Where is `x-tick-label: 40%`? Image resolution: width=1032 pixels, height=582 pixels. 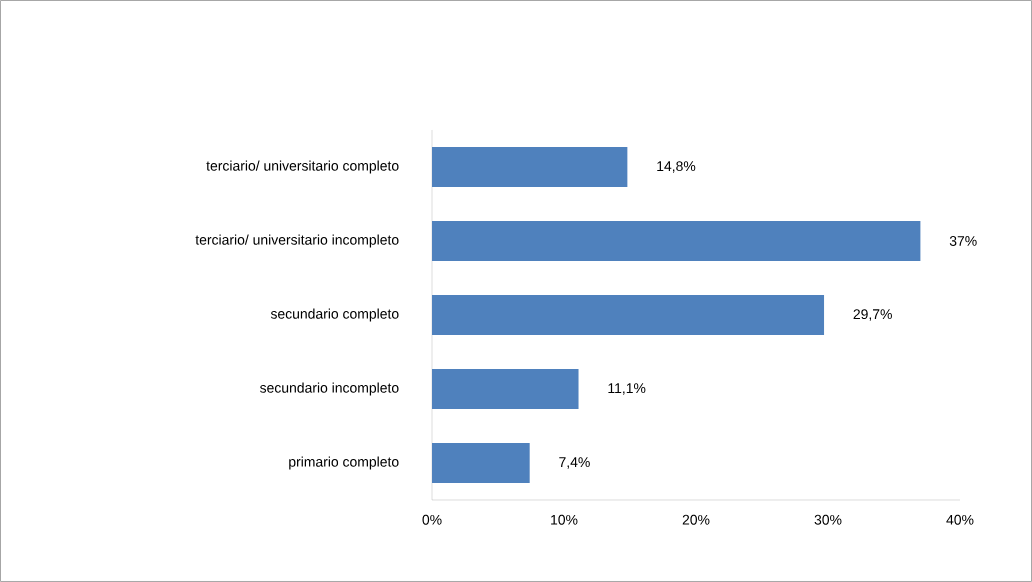
x-tick-label: 40% is located at coordinates (960, 519).